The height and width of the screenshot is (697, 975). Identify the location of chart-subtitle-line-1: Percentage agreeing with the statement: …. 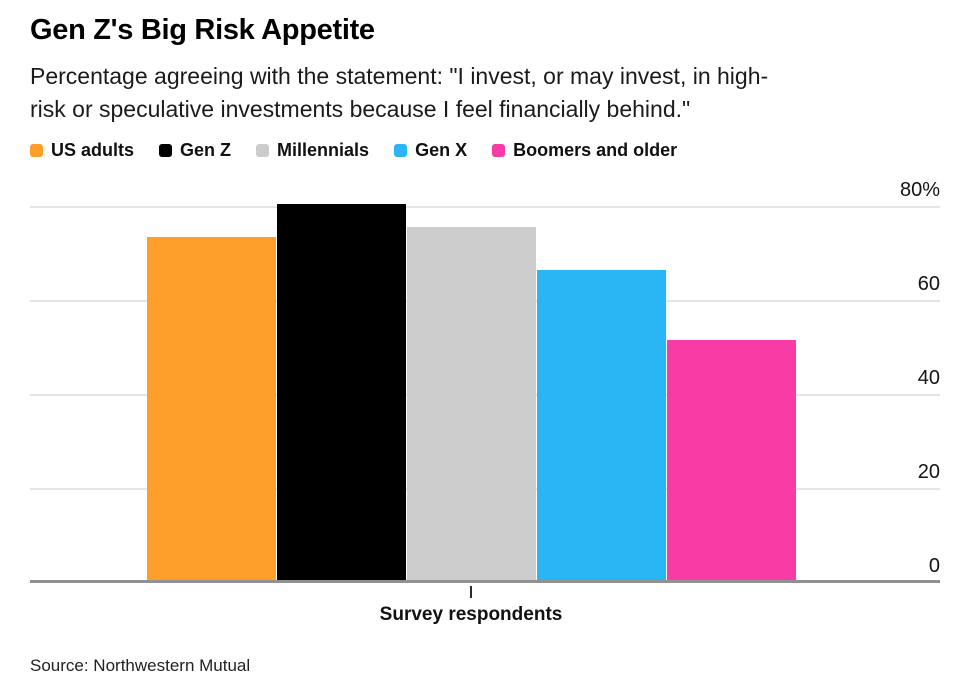
(399, 76).